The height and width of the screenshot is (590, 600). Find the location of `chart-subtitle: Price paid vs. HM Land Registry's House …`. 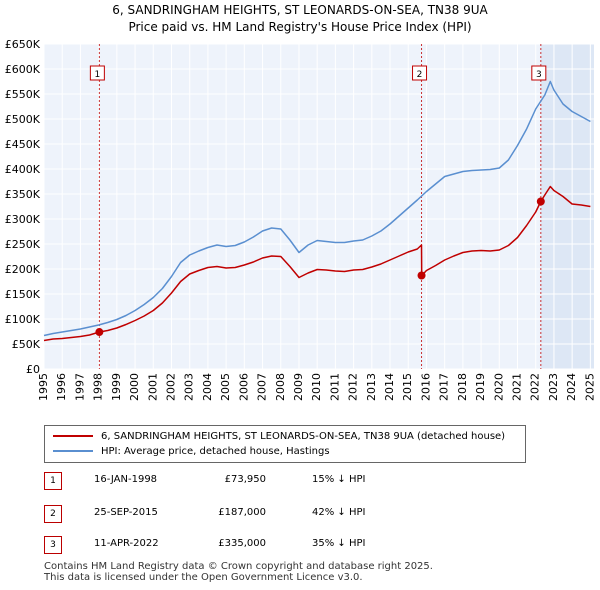

chart-subtitle: Price paid vs. HM Land Registry's House … is located at coordinates (300, 27).